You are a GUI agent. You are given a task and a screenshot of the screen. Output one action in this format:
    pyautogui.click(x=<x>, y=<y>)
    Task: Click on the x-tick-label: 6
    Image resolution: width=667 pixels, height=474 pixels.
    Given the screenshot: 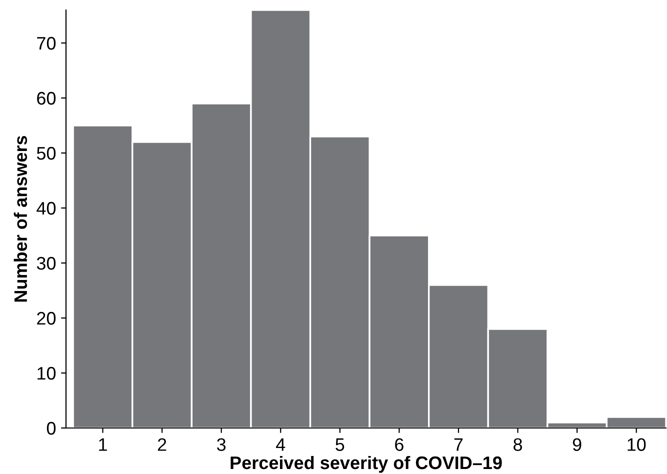 What is the action you would take?
    pyautogui.click(x=399, y=444)
    